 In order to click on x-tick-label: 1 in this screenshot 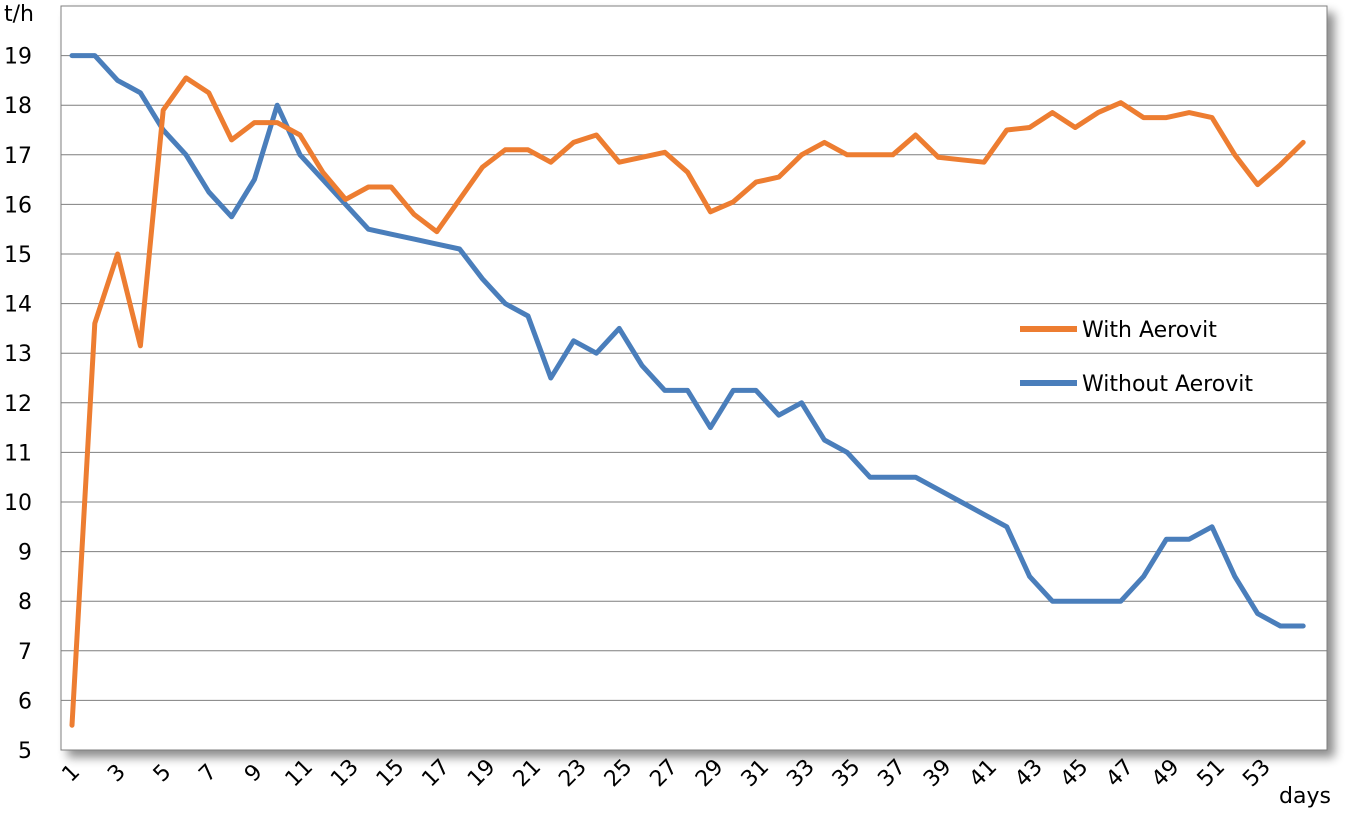, I will do `click(72, 774)`.